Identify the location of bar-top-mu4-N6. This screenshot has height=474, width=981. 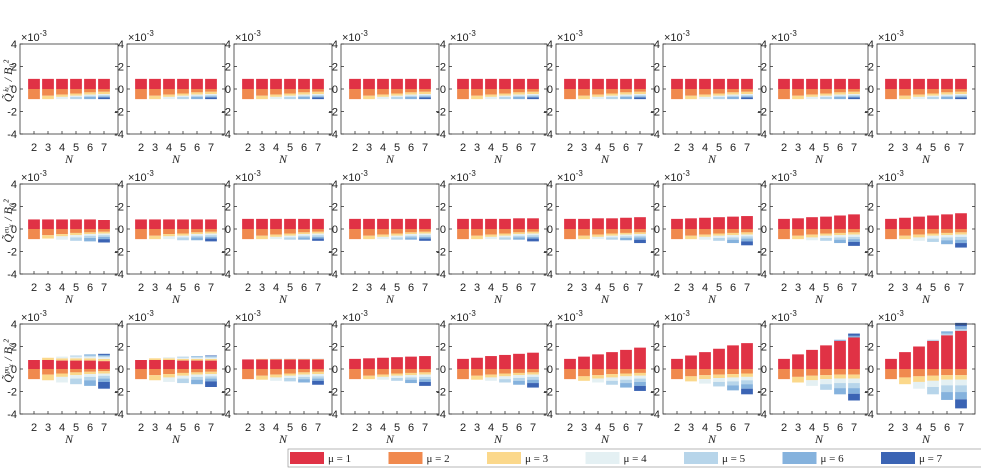
(197, 358).